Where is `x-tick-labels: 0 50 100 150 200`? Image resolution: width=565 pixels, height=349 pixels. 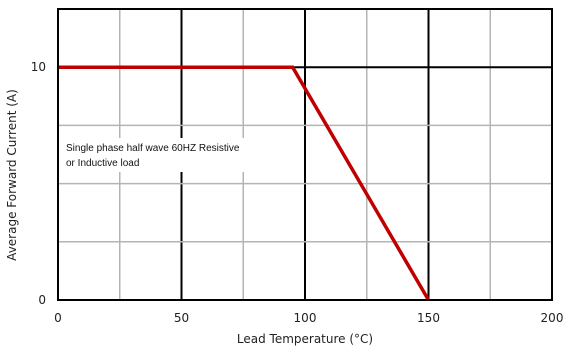 x-tick-labels: 0 50 100 150 200 is located at coordinates (308, 318).